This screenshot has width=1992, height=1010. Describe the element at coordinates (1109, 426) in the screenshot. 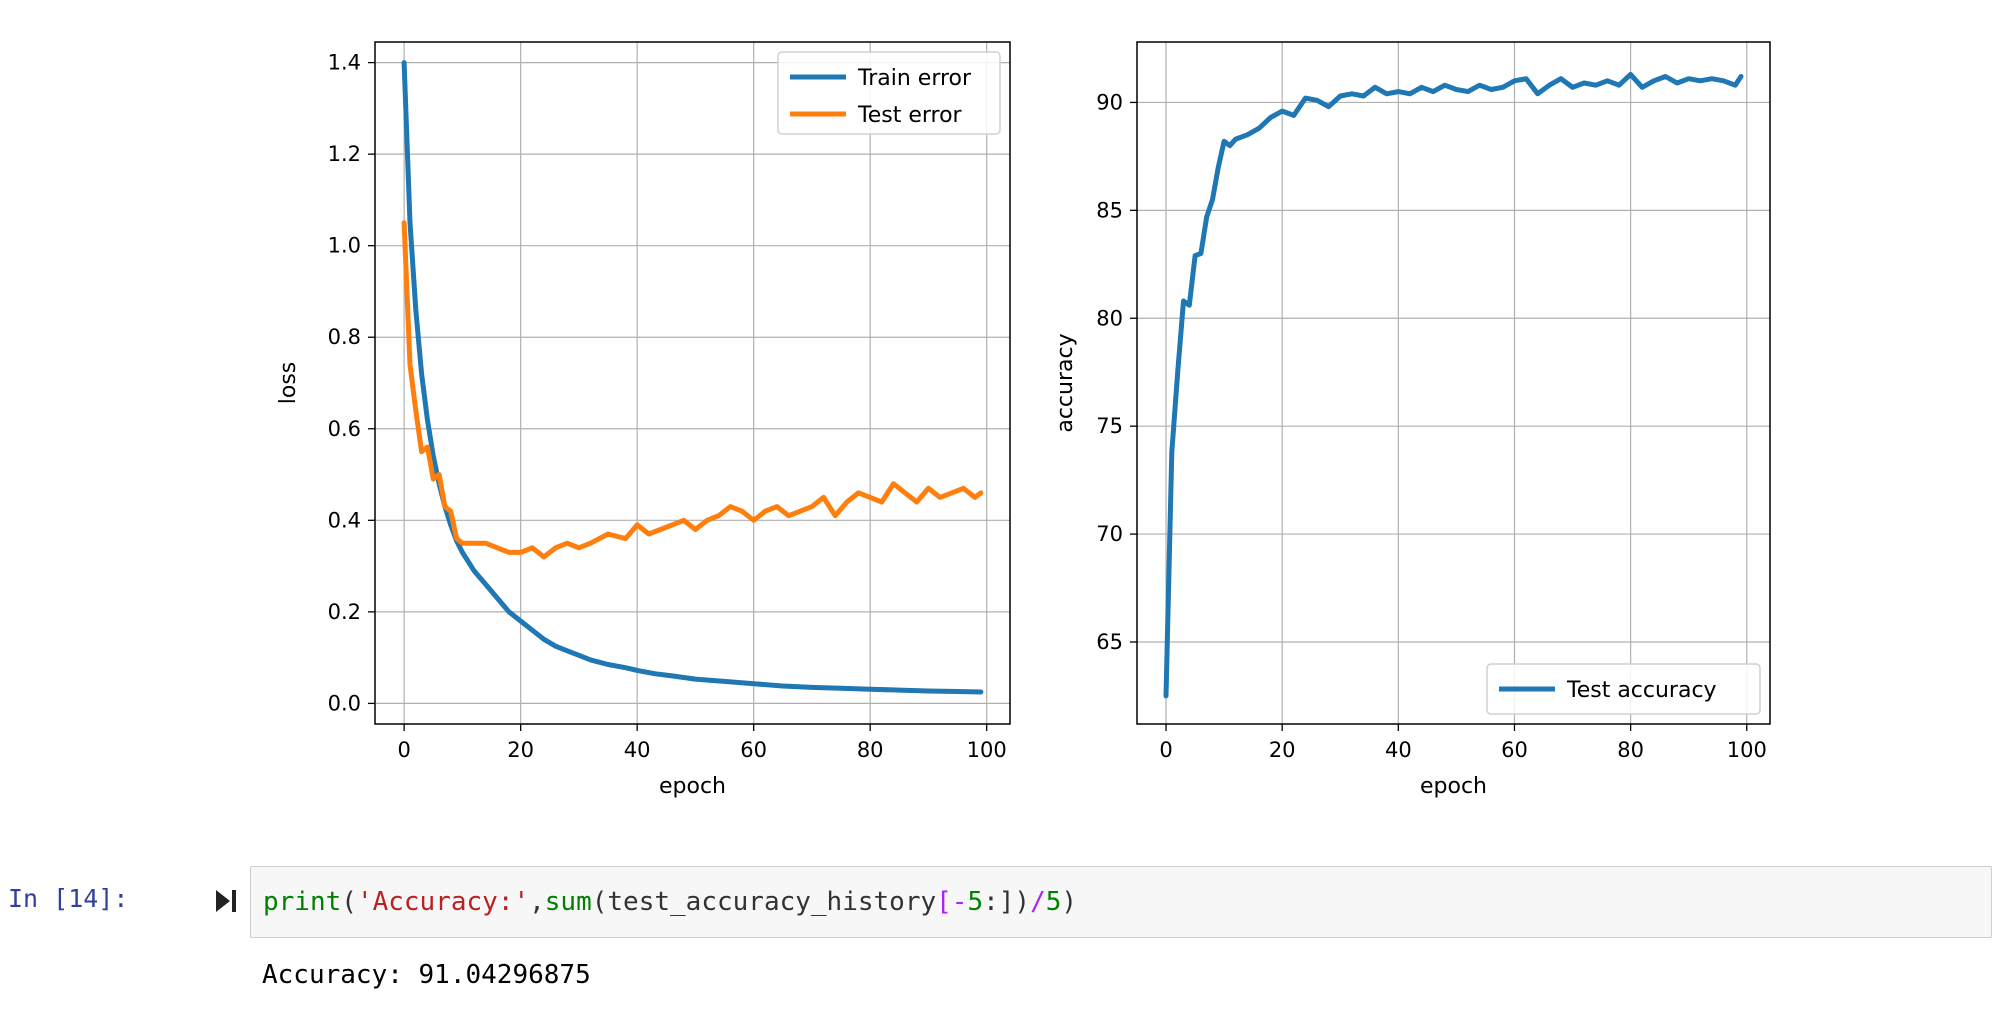

I see `y-tick-label: 75` at that location.